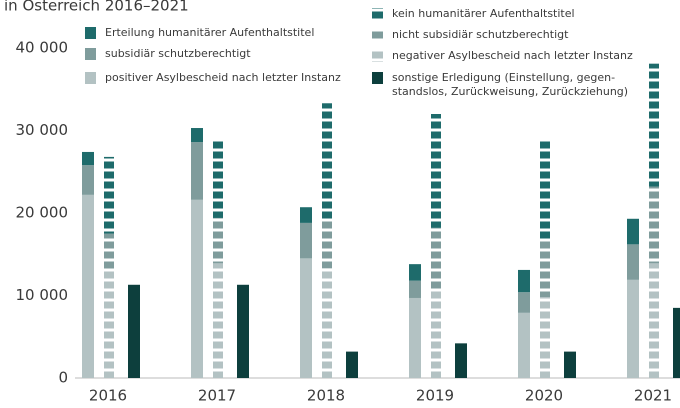 The width and height of the screenshot is (680, 408). I want to click on x-tick-label: 2021, so click(653, 396).